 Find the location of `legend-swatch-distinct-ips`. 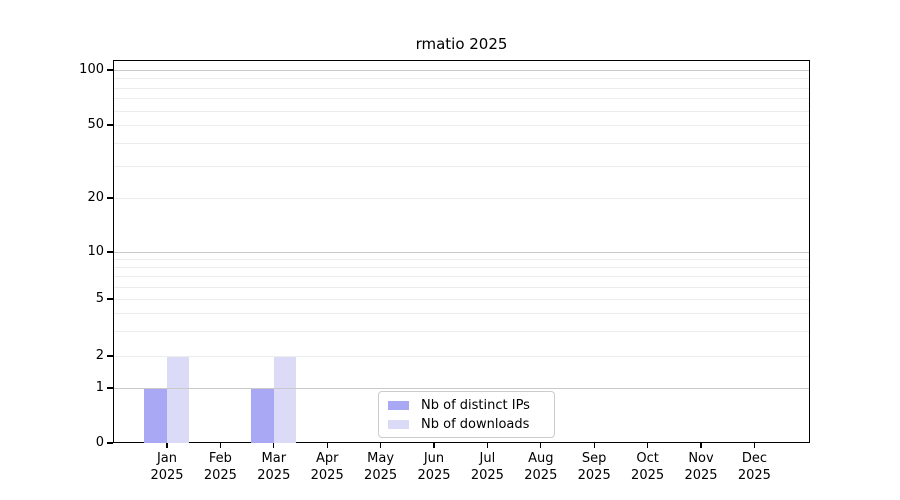

legend-swatch-distinct-ips is located at coordinates (398, 405).